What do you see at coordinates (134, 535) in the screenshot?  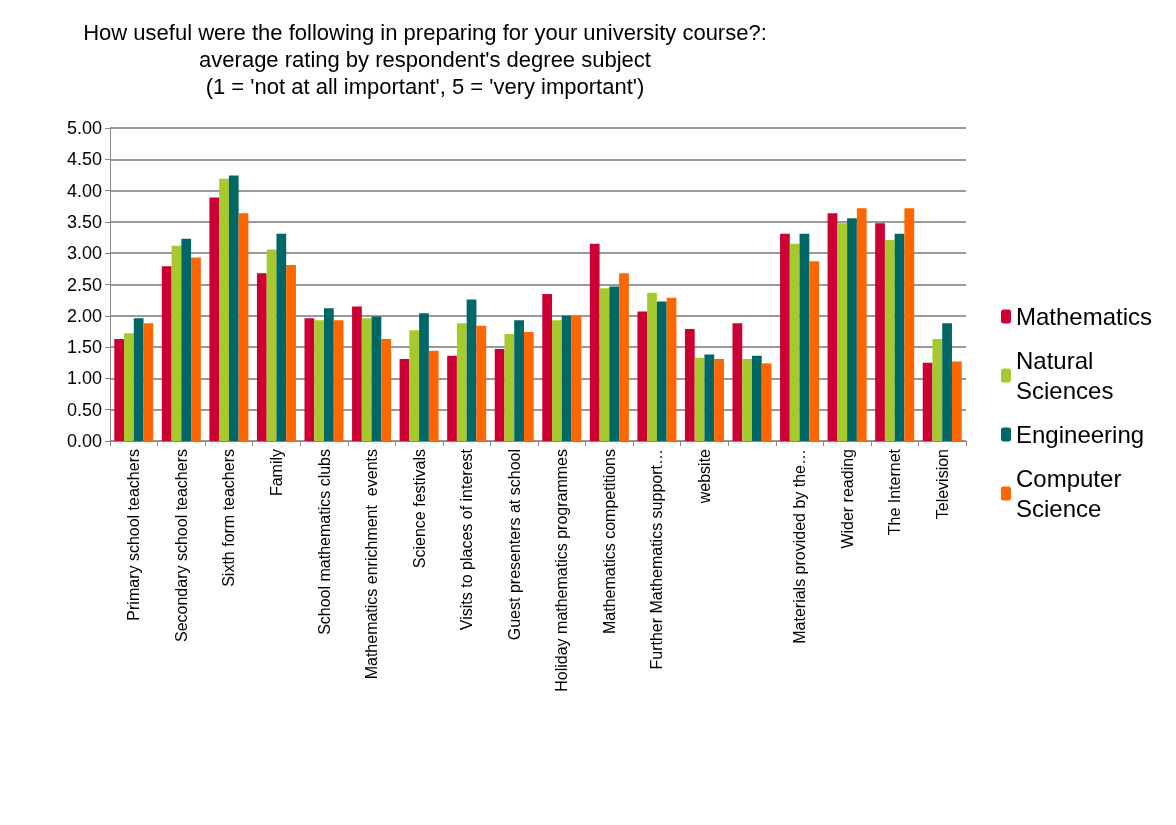 I see `x-tick-label: Primary school teachers` at bounding box center [134, 535].